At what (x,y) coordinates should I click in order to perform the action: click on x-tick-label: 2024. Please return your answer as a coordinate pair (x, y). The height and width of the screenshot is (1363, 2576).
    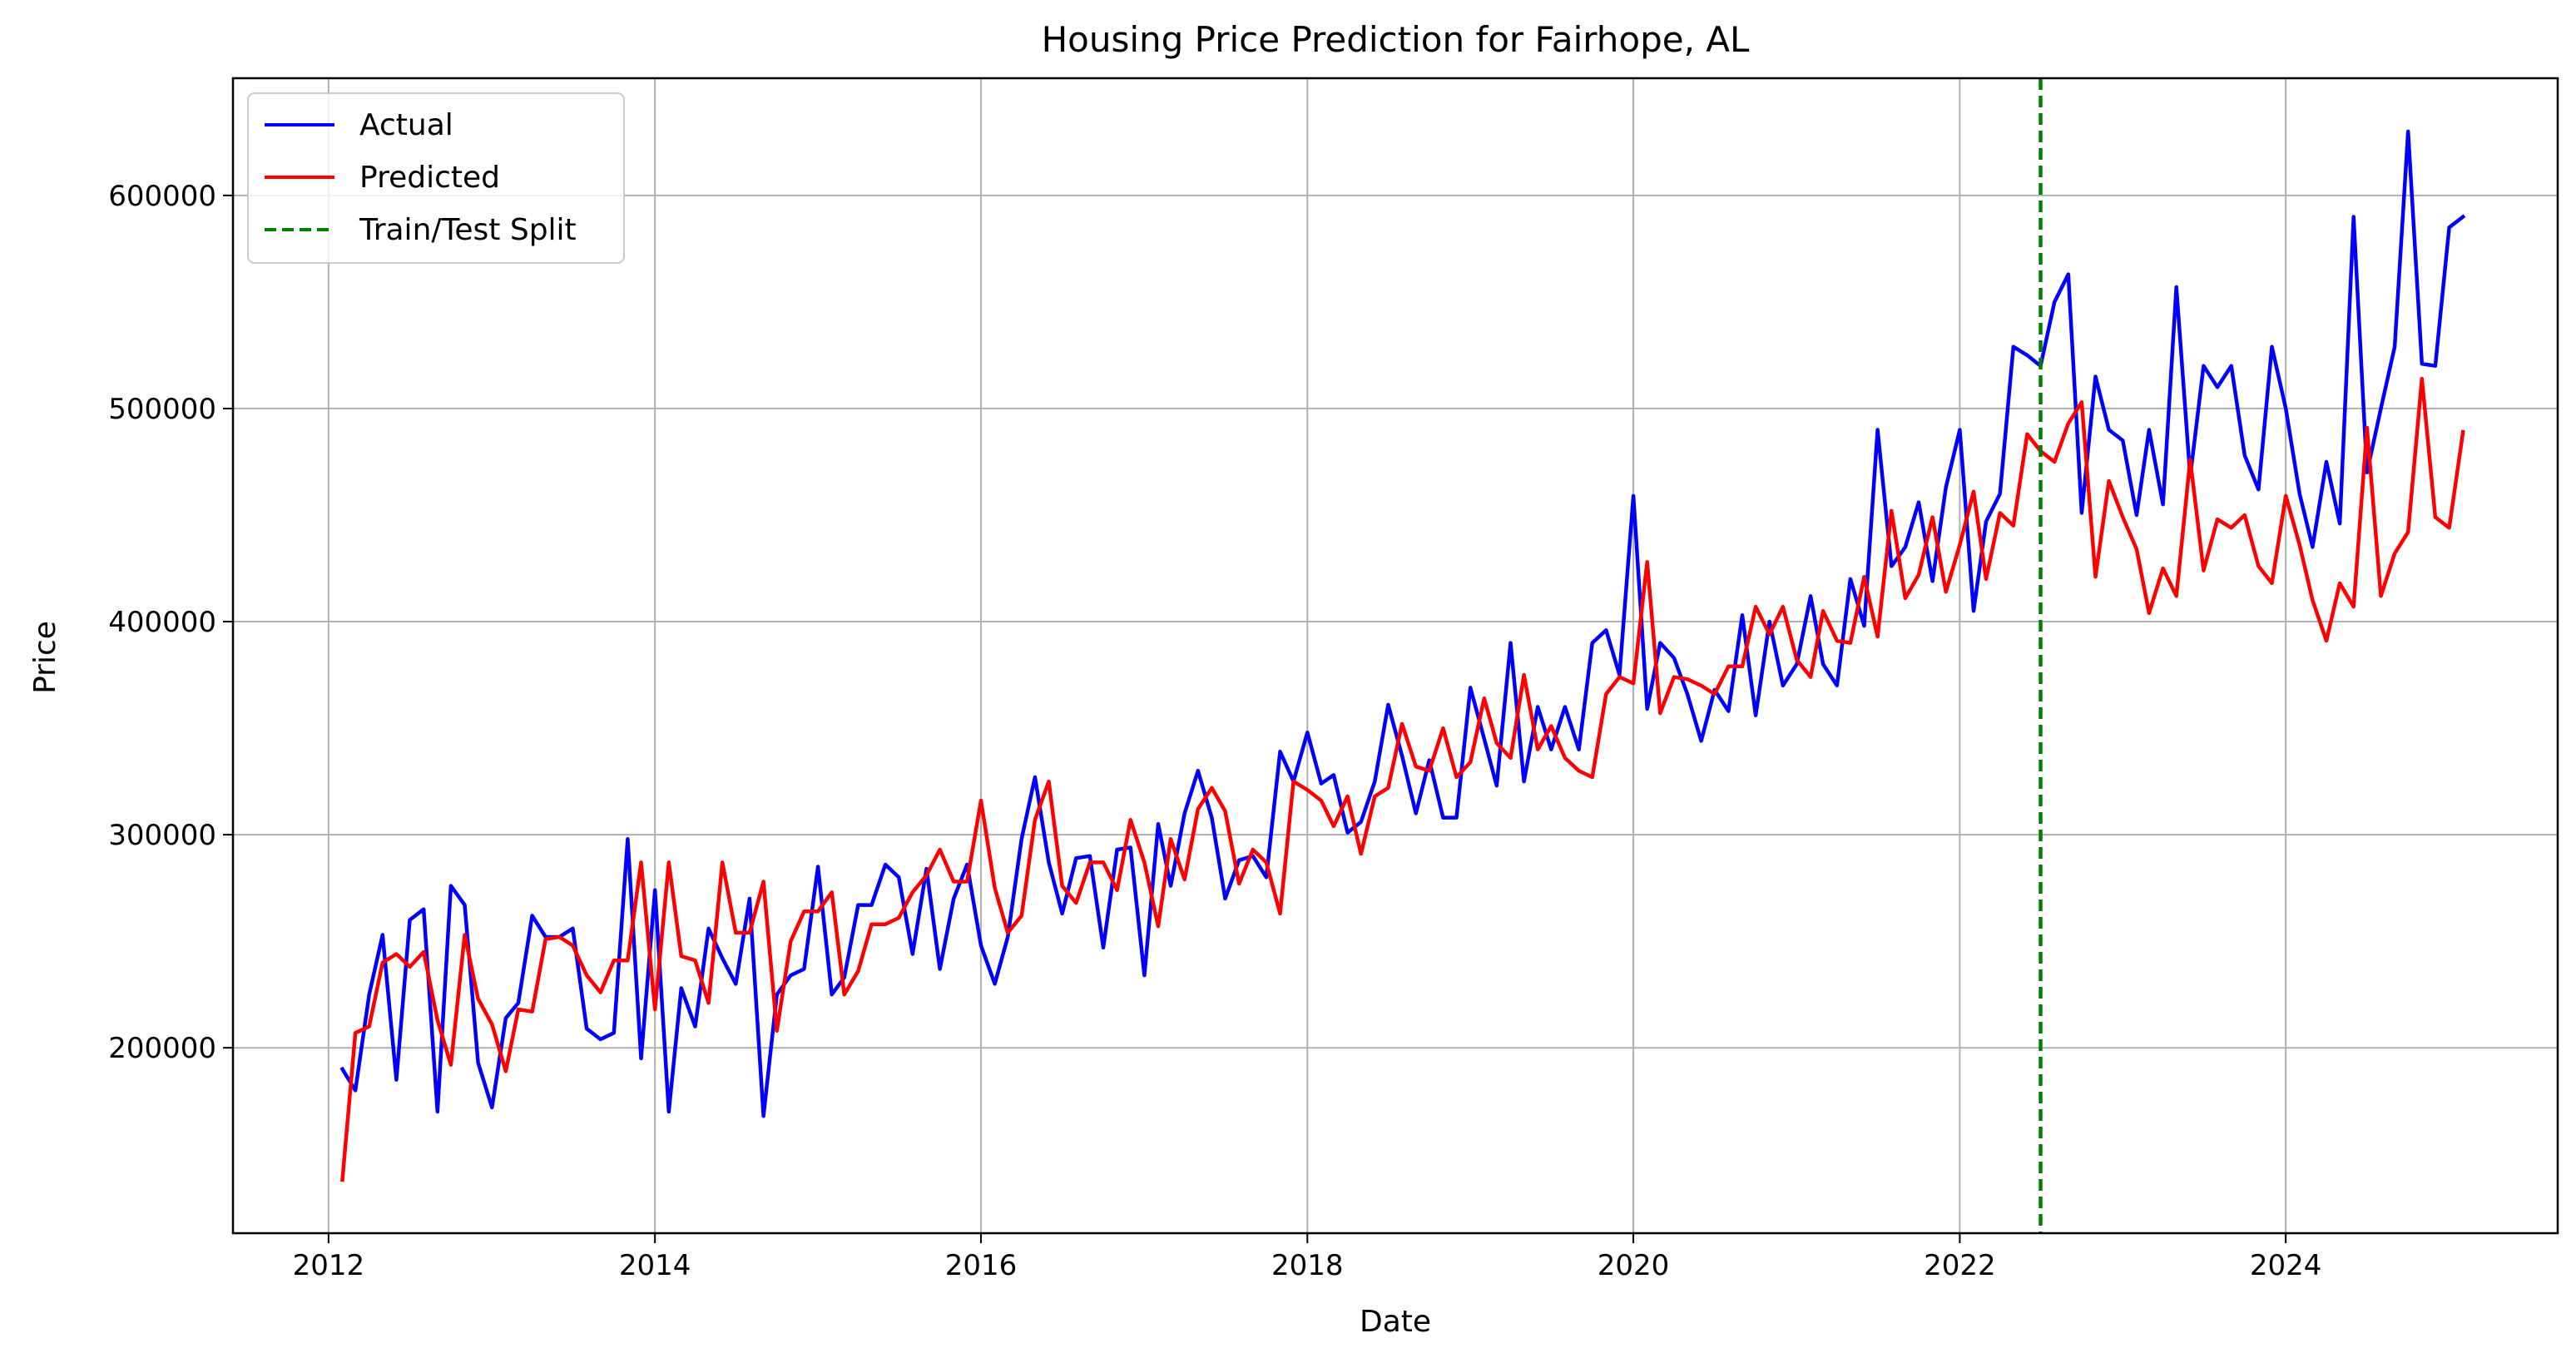
    Looking at the image, I should click on (2286, 1265).